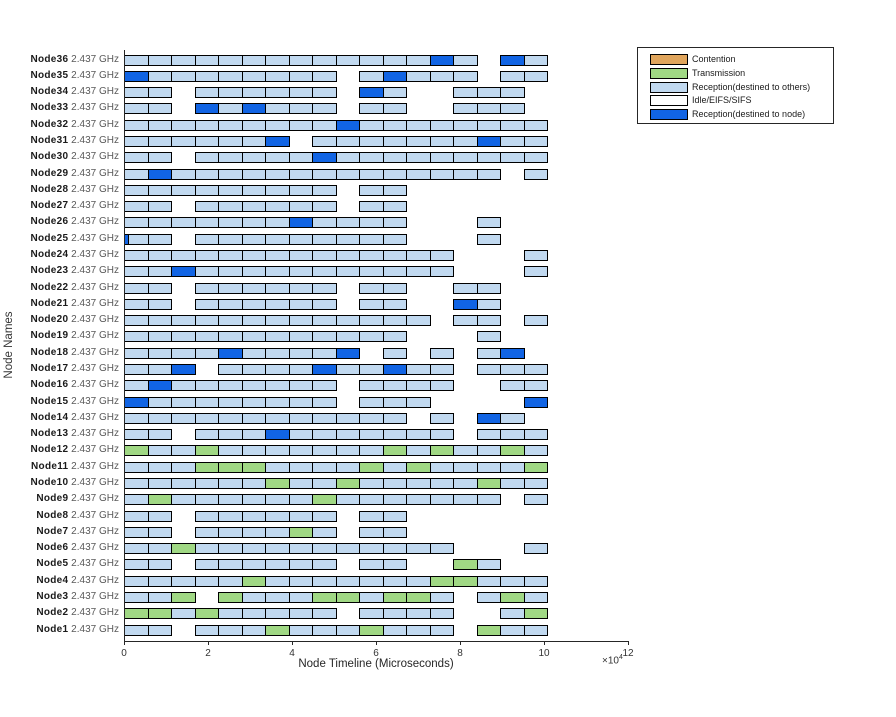  Describe the element at coordinates (74, 320) in the screenshot. I see `y-tick-label: Node20 2.437 GHz` at that location.